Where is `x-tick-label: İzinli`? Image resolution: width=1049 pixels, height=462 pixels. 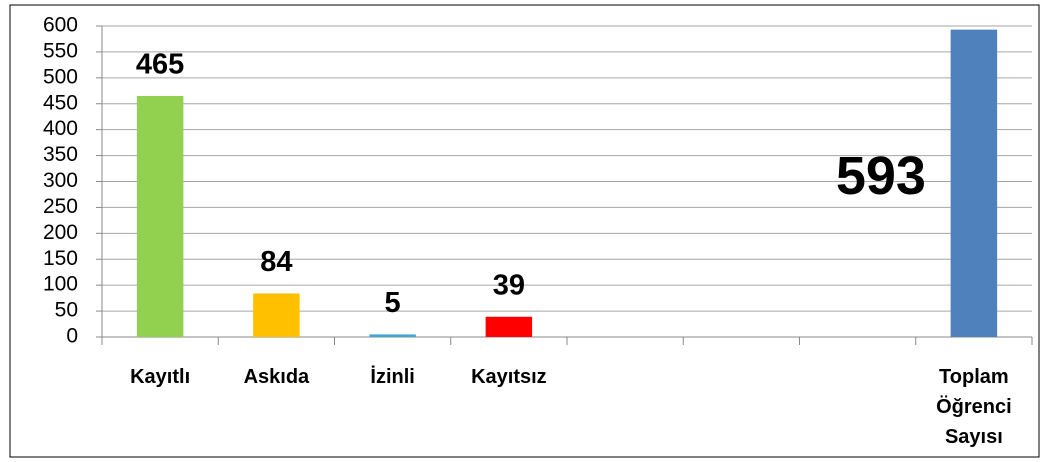
x-tick-label: İzinli is located at coordinates (392, 377).